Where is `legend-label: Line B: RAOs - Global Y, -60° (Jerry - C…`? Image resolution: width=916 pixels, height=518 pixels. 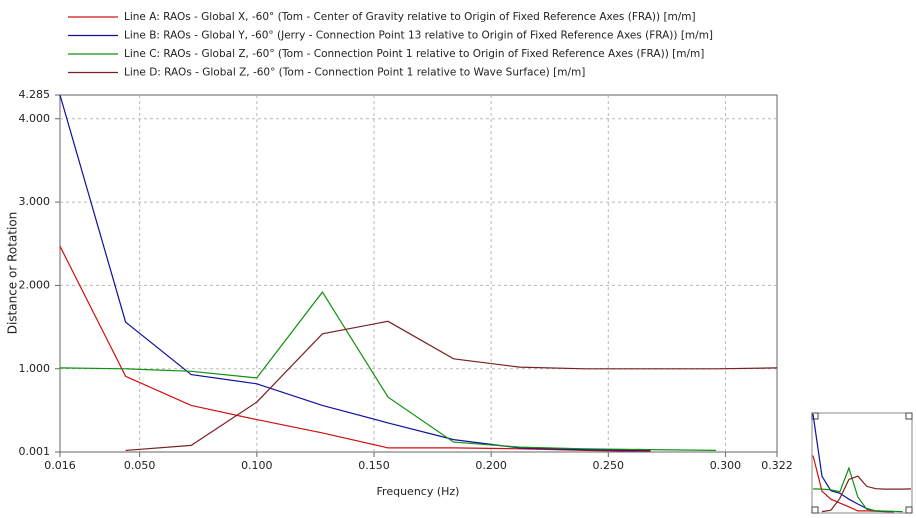
legend-label: Line B: RAOs - Global Y, -60° (Jerry - C… is located at coordinates (418, 36).